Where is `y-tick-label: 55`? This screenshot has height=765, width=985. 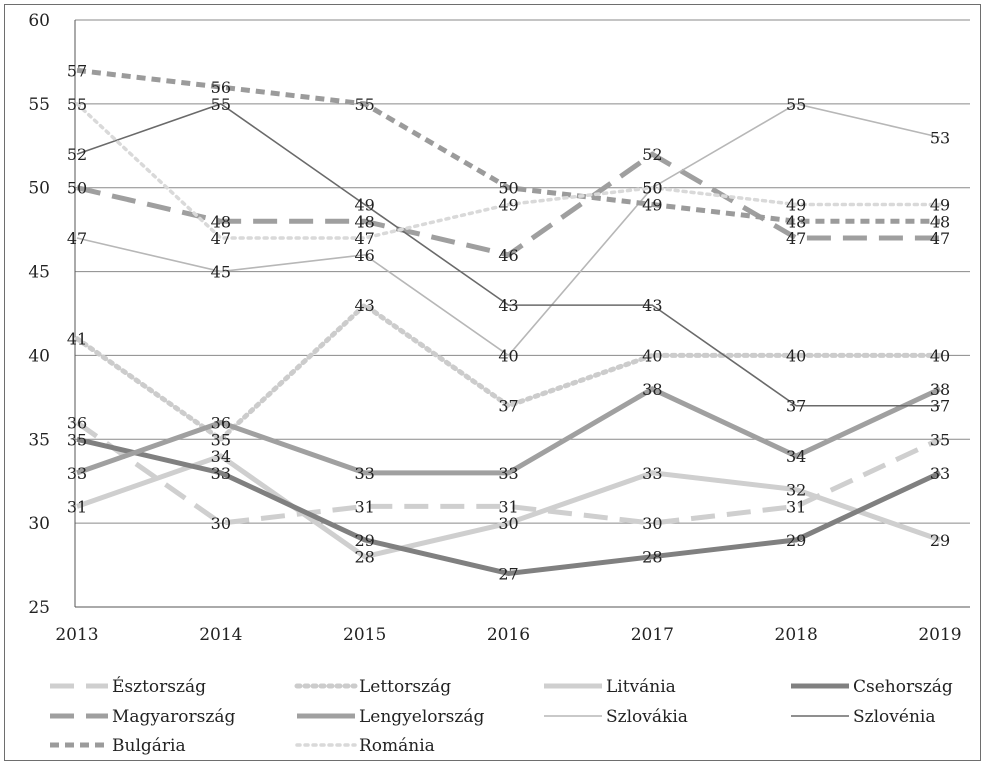 y-tick-label: 55 is located at coordinates (39, 105).